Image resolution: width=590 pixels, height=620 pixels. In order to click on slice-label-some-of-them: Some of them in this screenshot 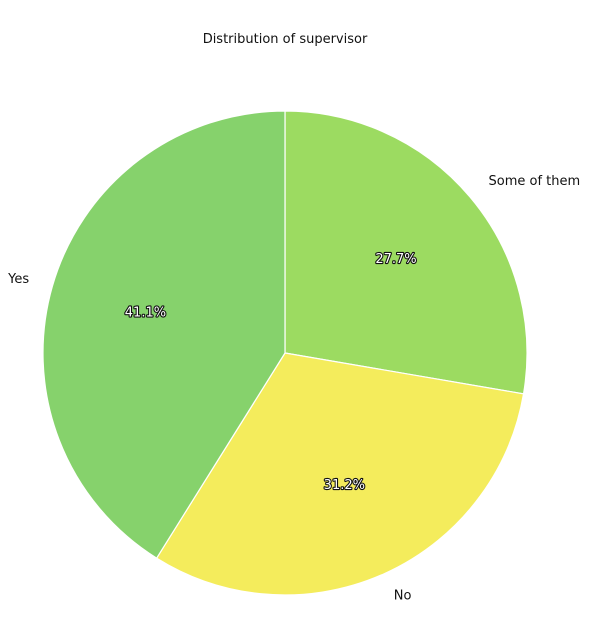, I will do `click(535, 181)`.